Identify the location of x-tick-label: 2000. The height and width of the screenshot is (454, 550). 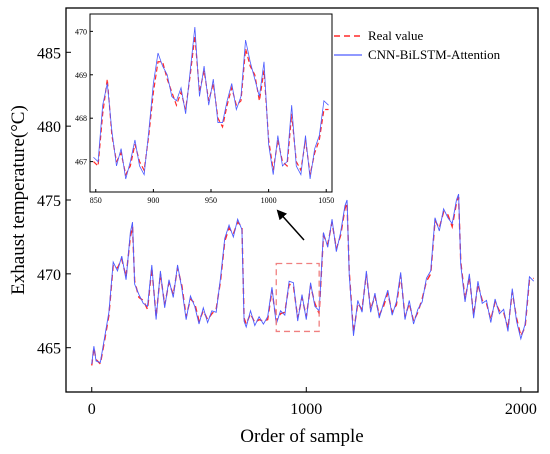
(521, 409).